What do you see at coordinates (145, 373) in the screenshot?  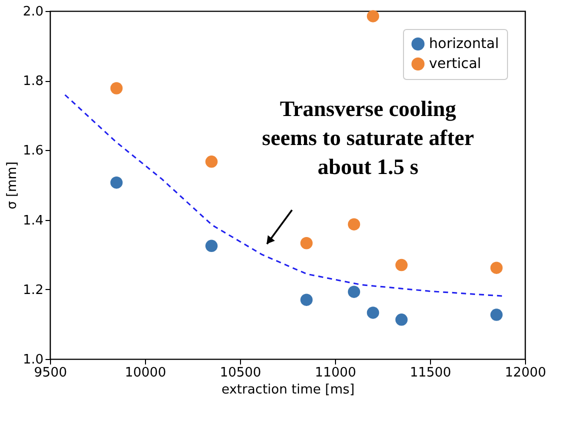 I see `x-tick-label: 10000` at bounding box center [145, 373].